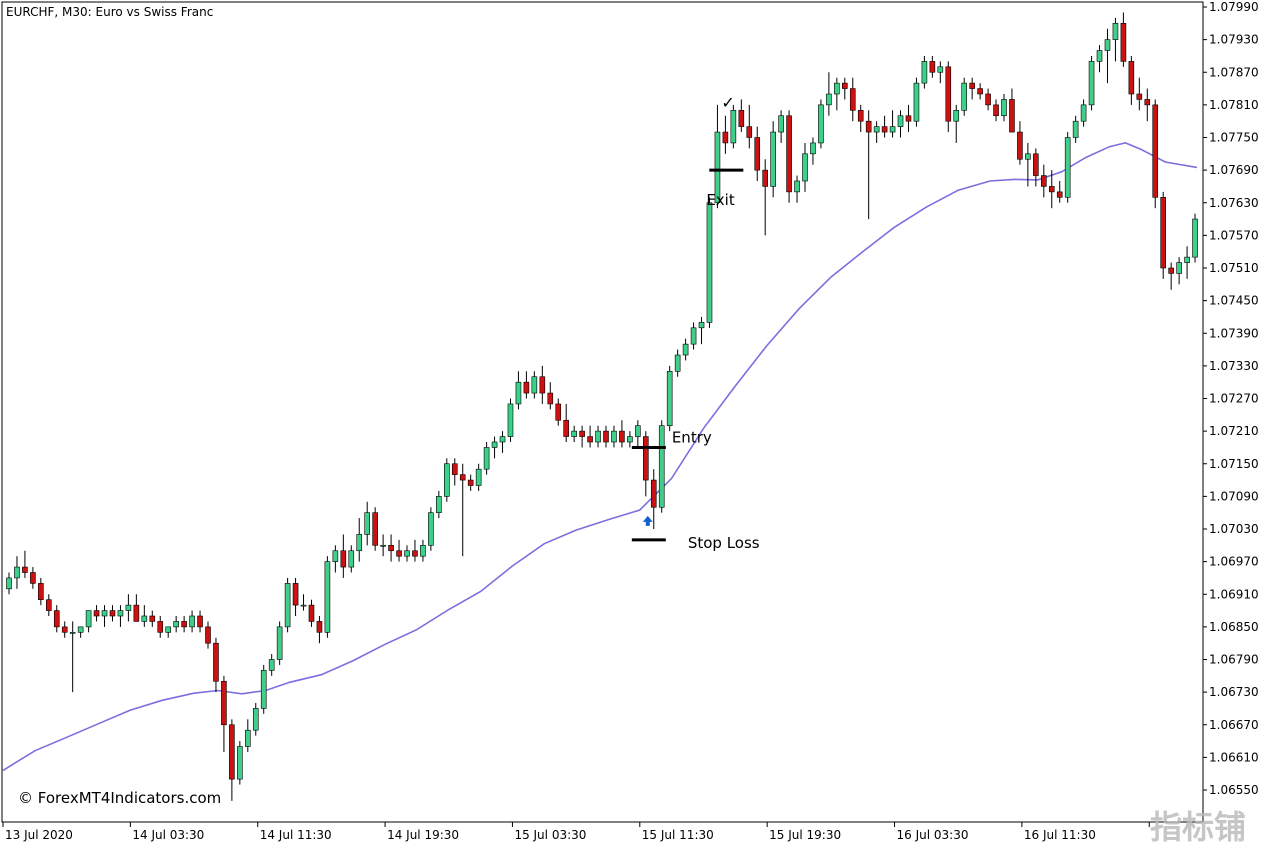 The height and width of the screenshot is (852, 1275). Describe the element at coordinates (1234, 660) in the screenshot. I see `y-axis-tick-label: 1.06790` at that location.